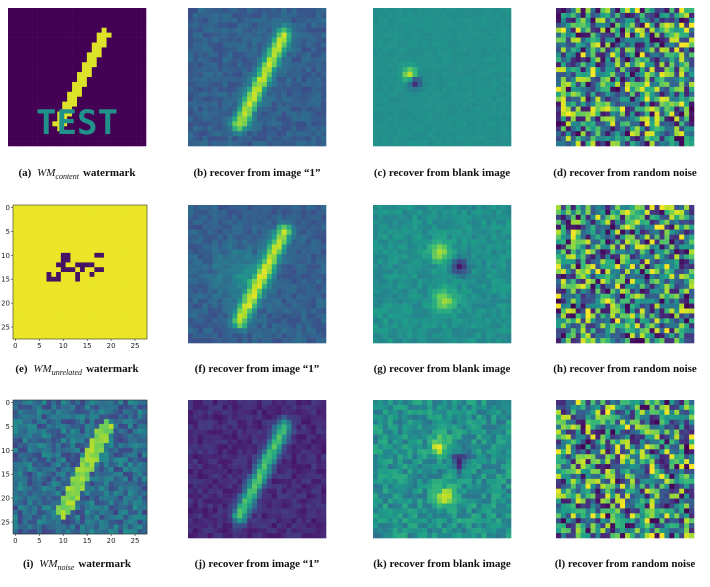 The width and height of the screenshot is (710, 587). Describe the element at coordinates (63, 346) in the screenshot. I see `x-tick-label: 10` at that location.